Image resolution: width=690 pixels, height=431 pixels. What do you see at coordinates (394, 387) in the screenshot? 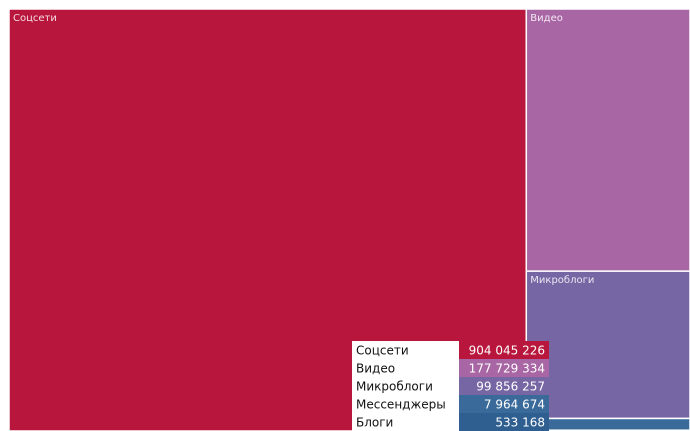
I see `legend-name: Микроблоги` at bounding box center [394, 387].